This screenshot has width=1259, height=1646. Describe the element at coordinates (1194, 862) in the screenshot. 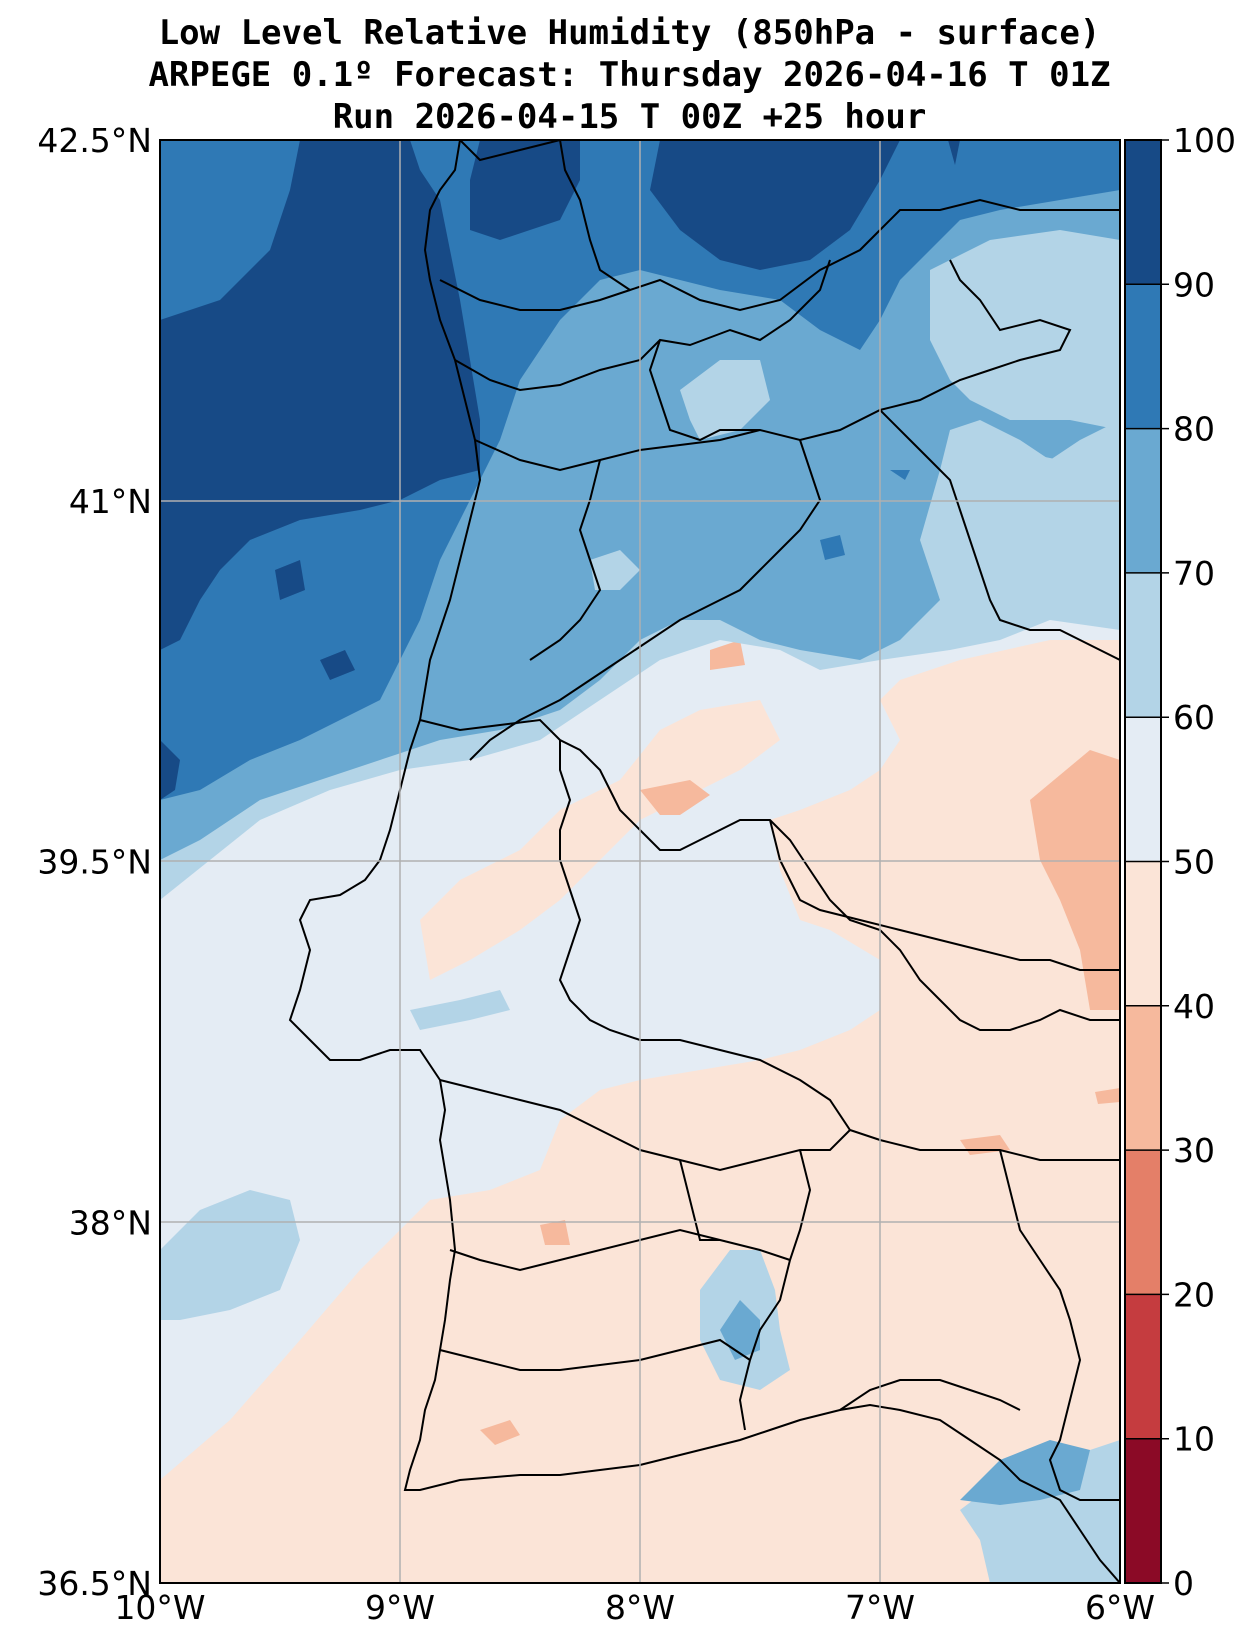

I see `colorbar-tick-label: 50` at that location.